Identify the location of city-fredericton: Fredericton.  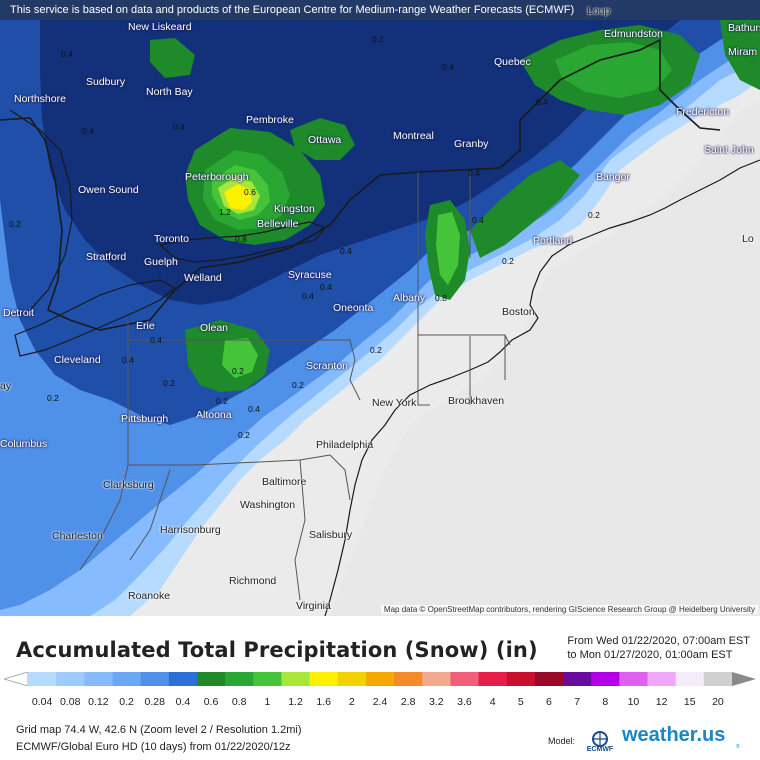
(703, 112).